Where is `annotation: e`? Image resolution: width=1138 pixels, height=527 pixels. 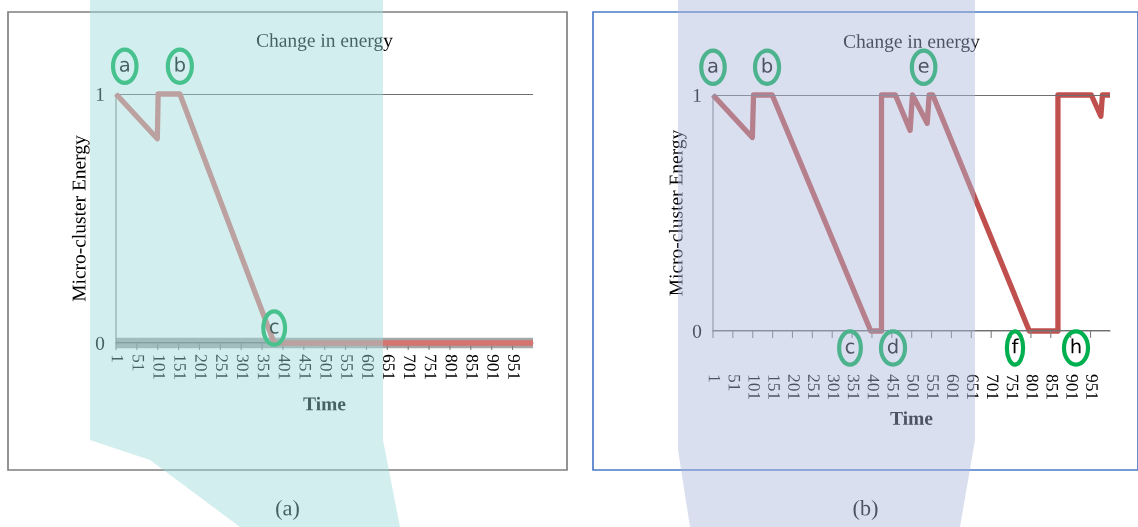 annotation: e is located at coordinates (923, 67).